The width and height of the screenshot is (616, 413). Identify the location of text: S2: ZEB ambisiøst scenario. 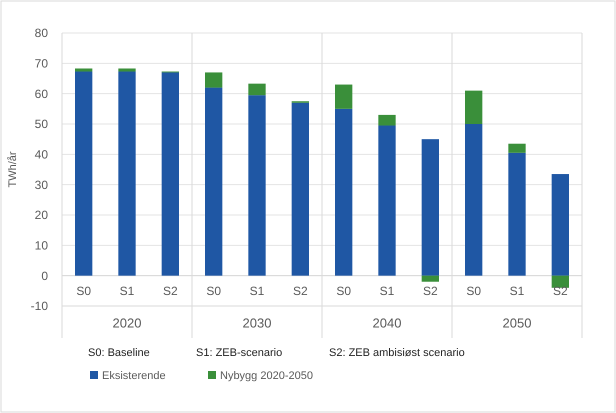
(397, 352).